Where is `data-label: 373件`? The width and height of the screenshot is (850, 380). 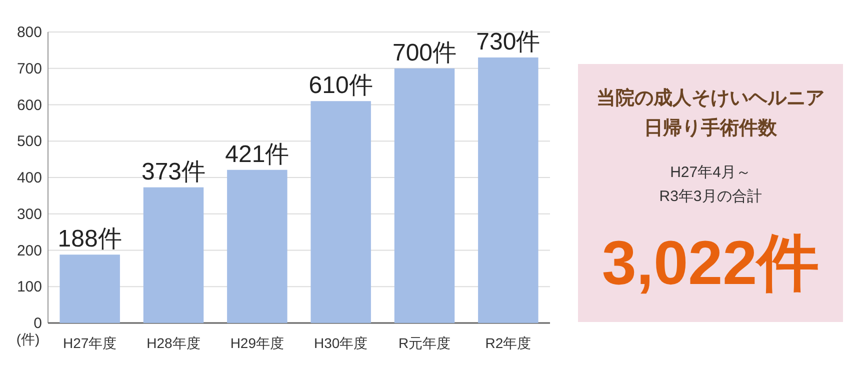 data-label: 373件 is located at coordinates (173, 172).